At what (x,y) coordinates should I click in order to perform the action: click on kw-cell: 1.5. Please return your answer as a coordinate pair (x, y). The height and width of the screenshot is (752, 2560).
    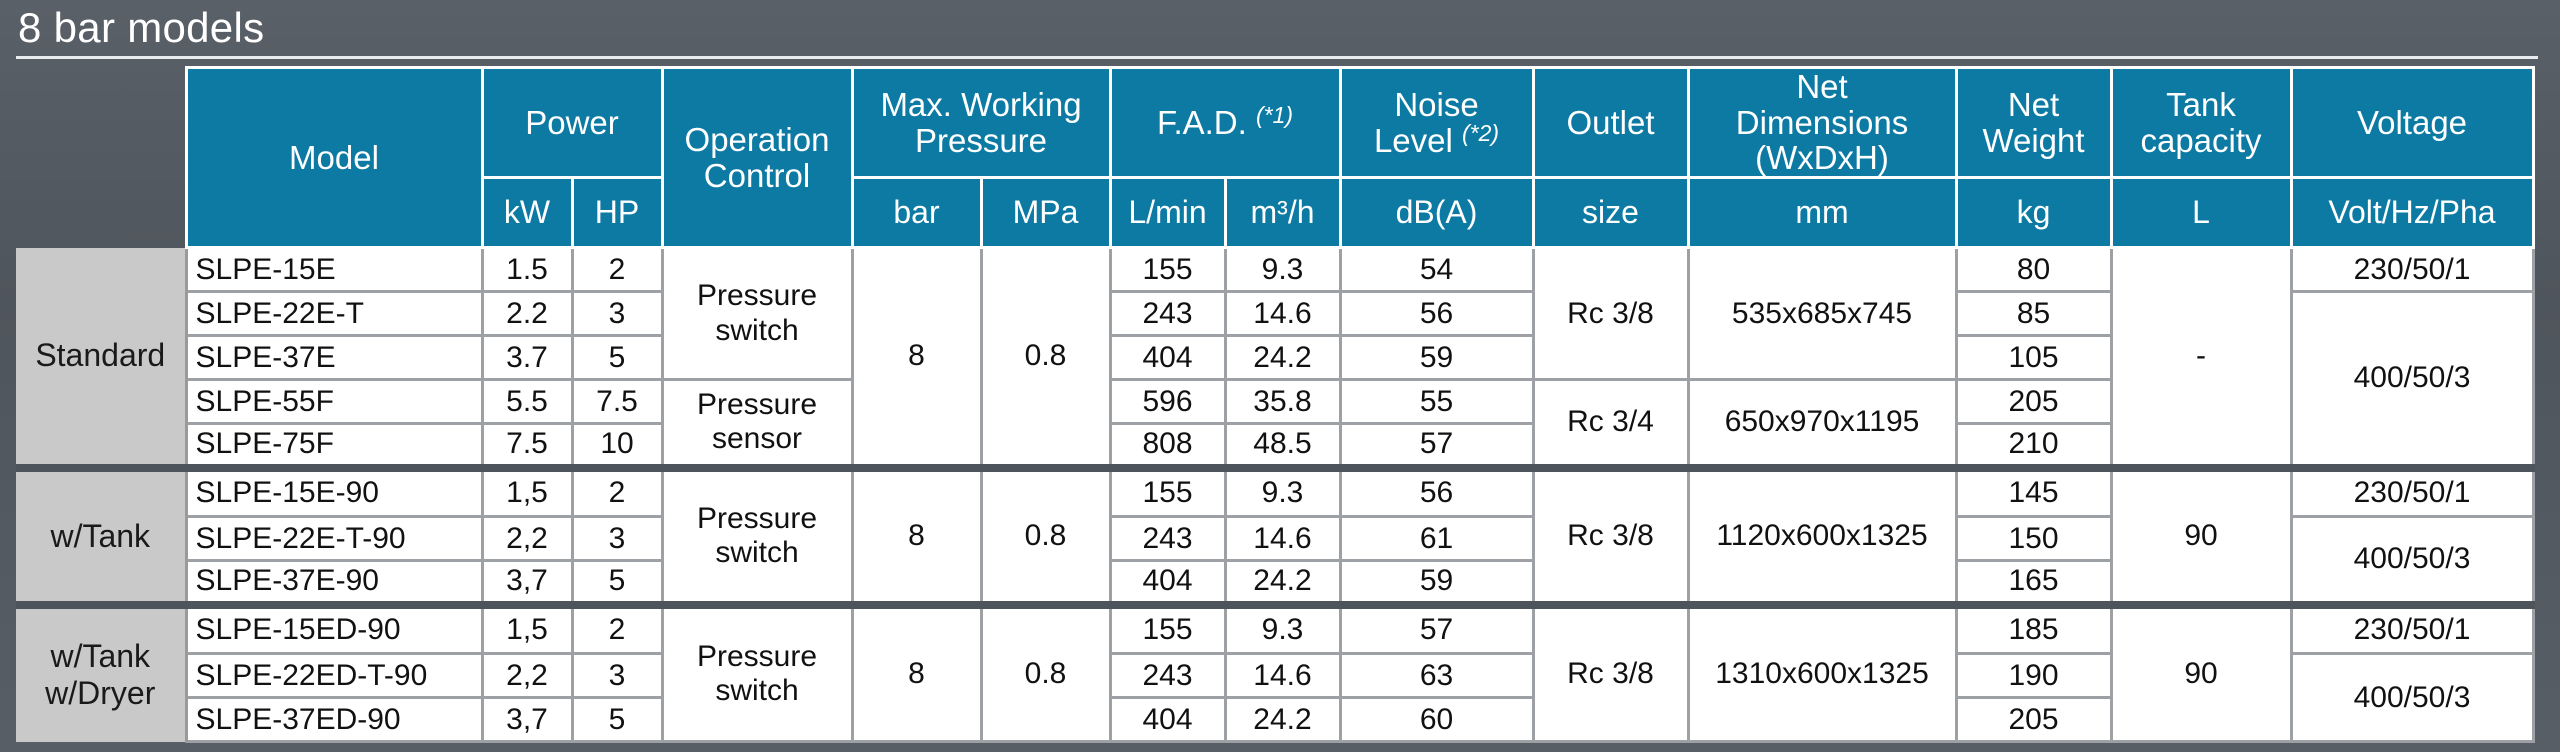
    Looking at the image, I should click on (527, 269).